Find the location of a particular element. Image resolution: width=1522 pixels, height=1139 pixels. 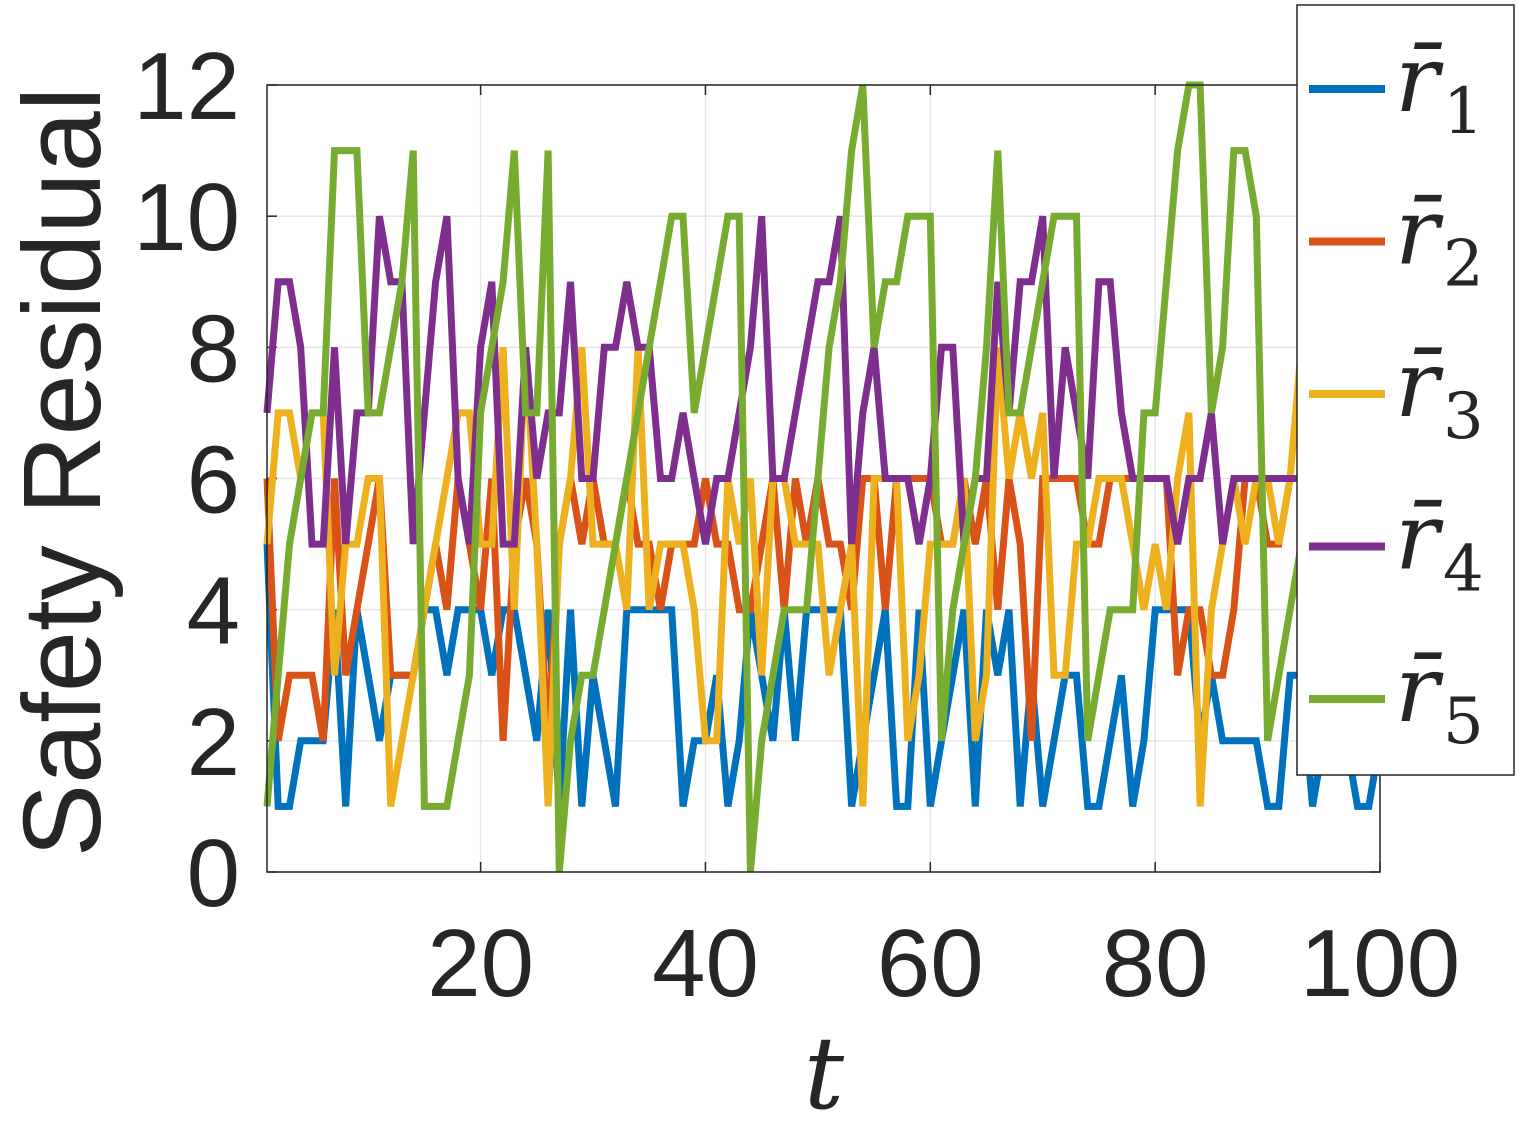

y-tick-label: 8 is located at coordinates (213, 348).